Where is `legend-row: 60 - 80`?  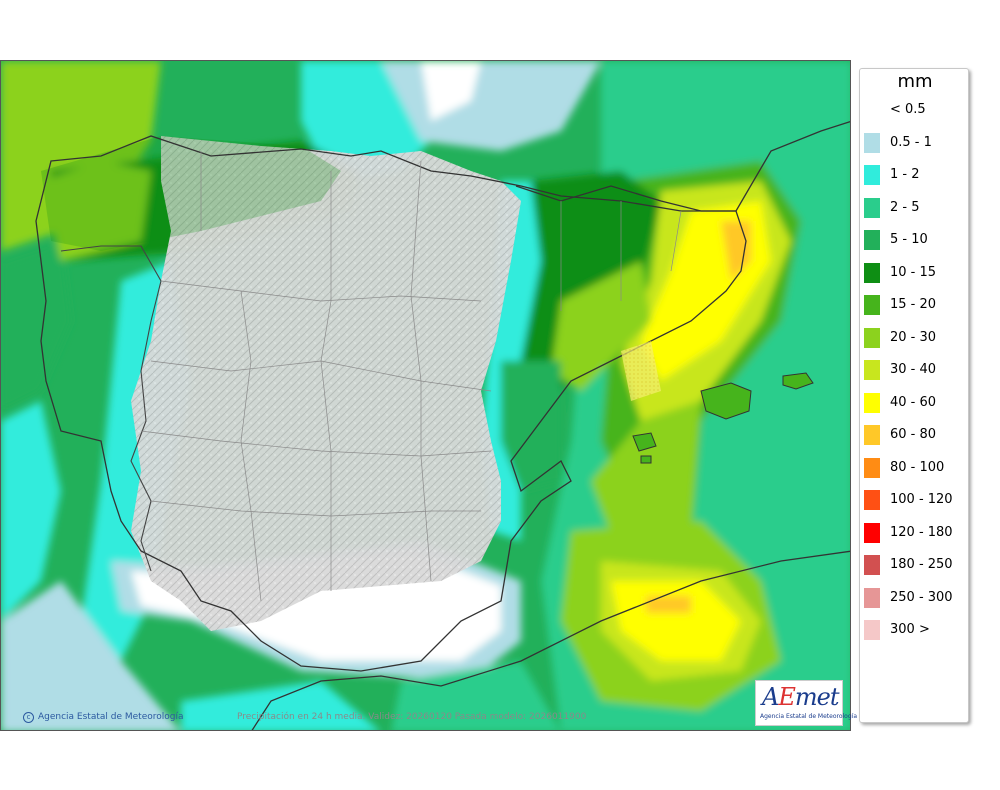
legend-row: 60 - 80 is located at coordinates (916, 435).